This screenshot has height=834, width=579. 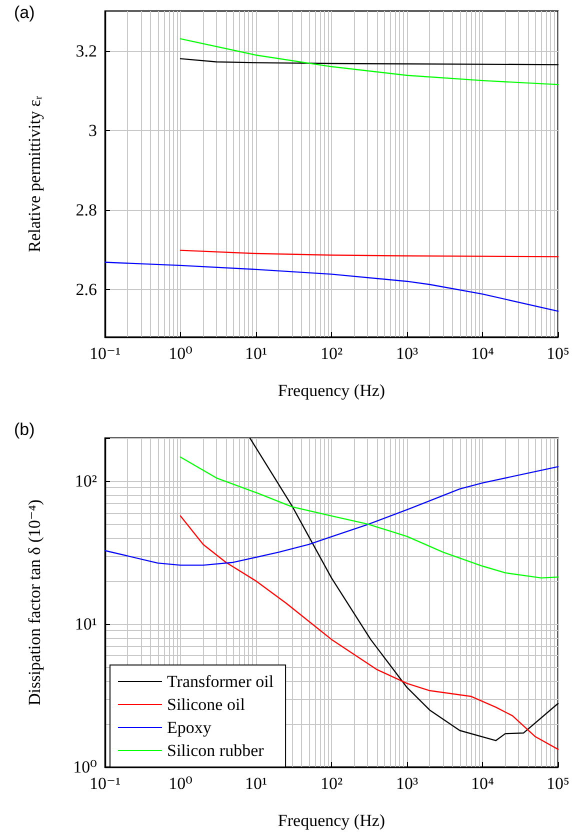 I want to click on y-tick-label: 3, so click(x=92, y=130).